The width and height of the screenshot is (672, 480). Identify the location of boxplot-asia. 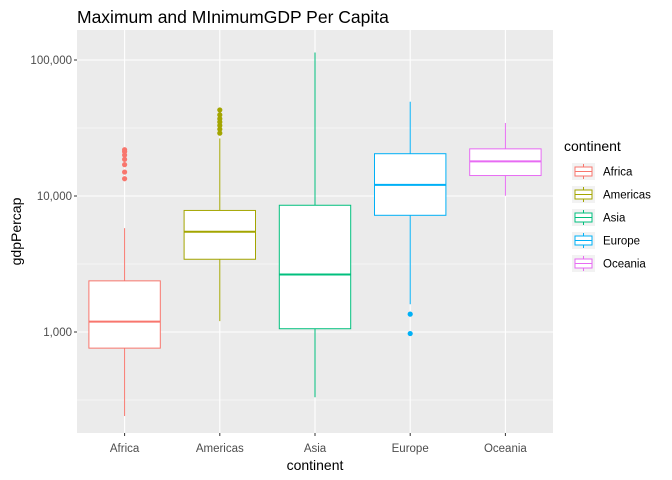
(315, 225).